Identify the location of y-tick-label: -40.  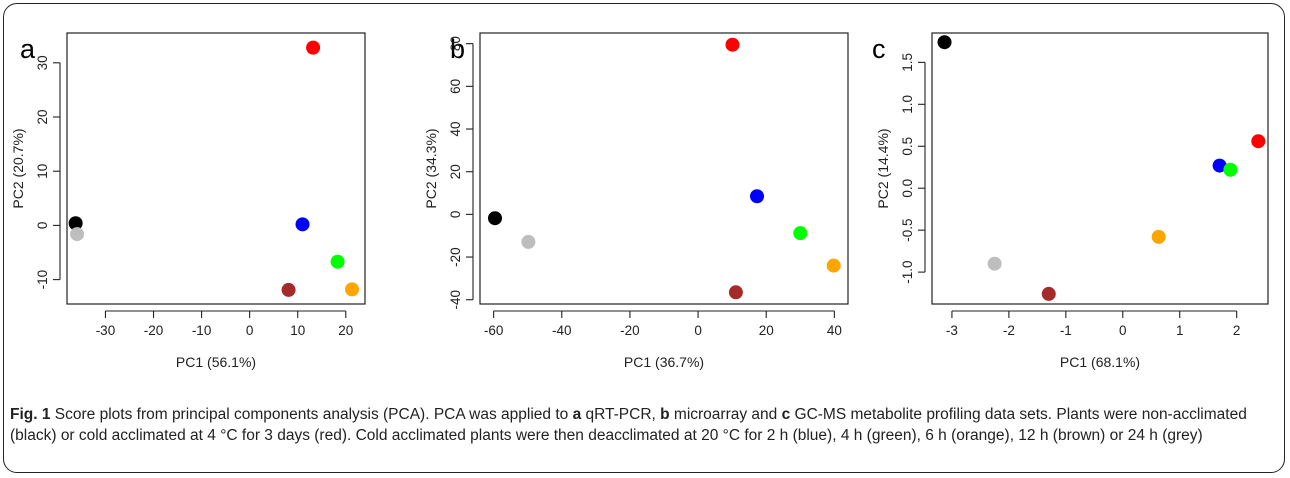
(455, 300).